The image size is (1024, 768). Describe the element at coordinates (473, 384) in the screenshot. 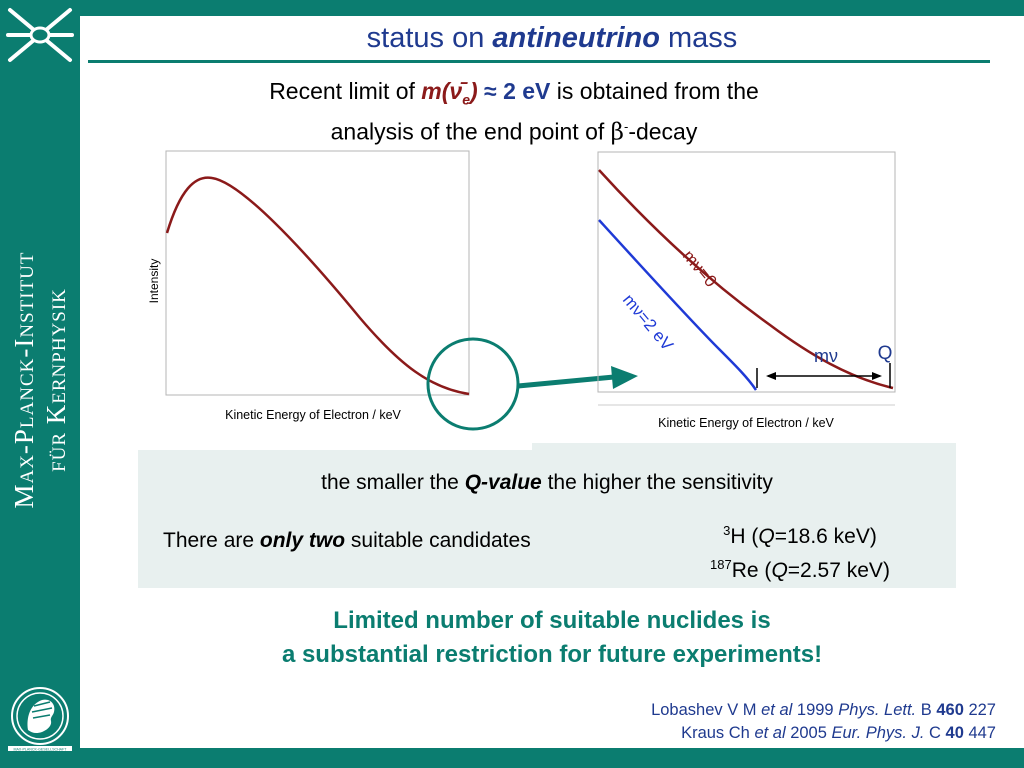

I see `endpoint-highlight-circle` at that location.